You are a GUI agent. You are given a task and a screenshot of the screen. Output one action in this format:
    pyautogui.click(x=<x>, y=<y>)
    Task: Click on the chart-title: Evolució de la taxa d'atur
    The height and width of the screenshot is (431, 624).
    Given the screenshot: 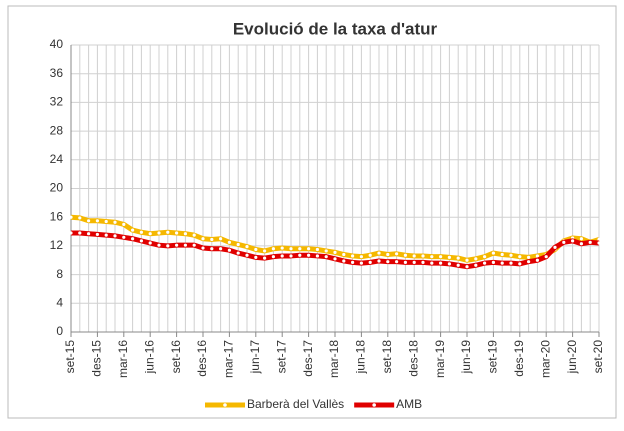 What is the action you would take?
    pyautogui.click(x=335, y=28)
    